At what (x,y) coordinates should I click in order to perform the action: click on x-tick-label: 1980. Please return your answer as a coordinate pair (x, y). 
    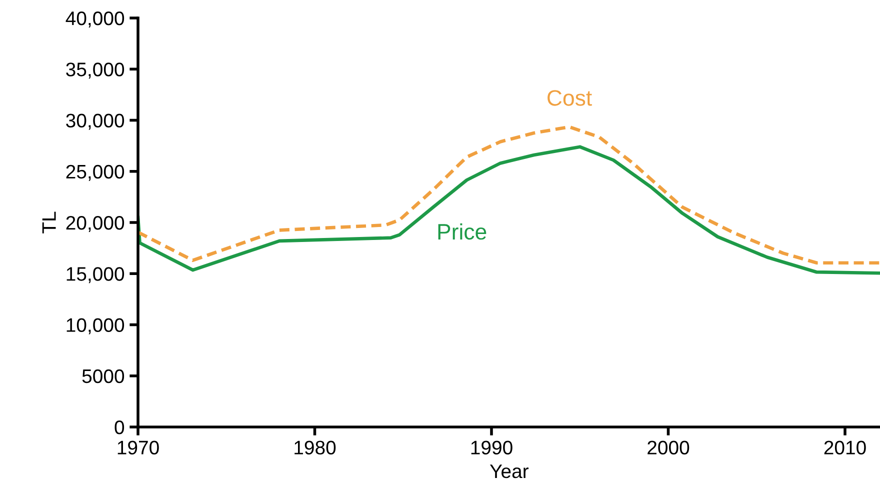
    Looking at the image, I should click on (315, 447).